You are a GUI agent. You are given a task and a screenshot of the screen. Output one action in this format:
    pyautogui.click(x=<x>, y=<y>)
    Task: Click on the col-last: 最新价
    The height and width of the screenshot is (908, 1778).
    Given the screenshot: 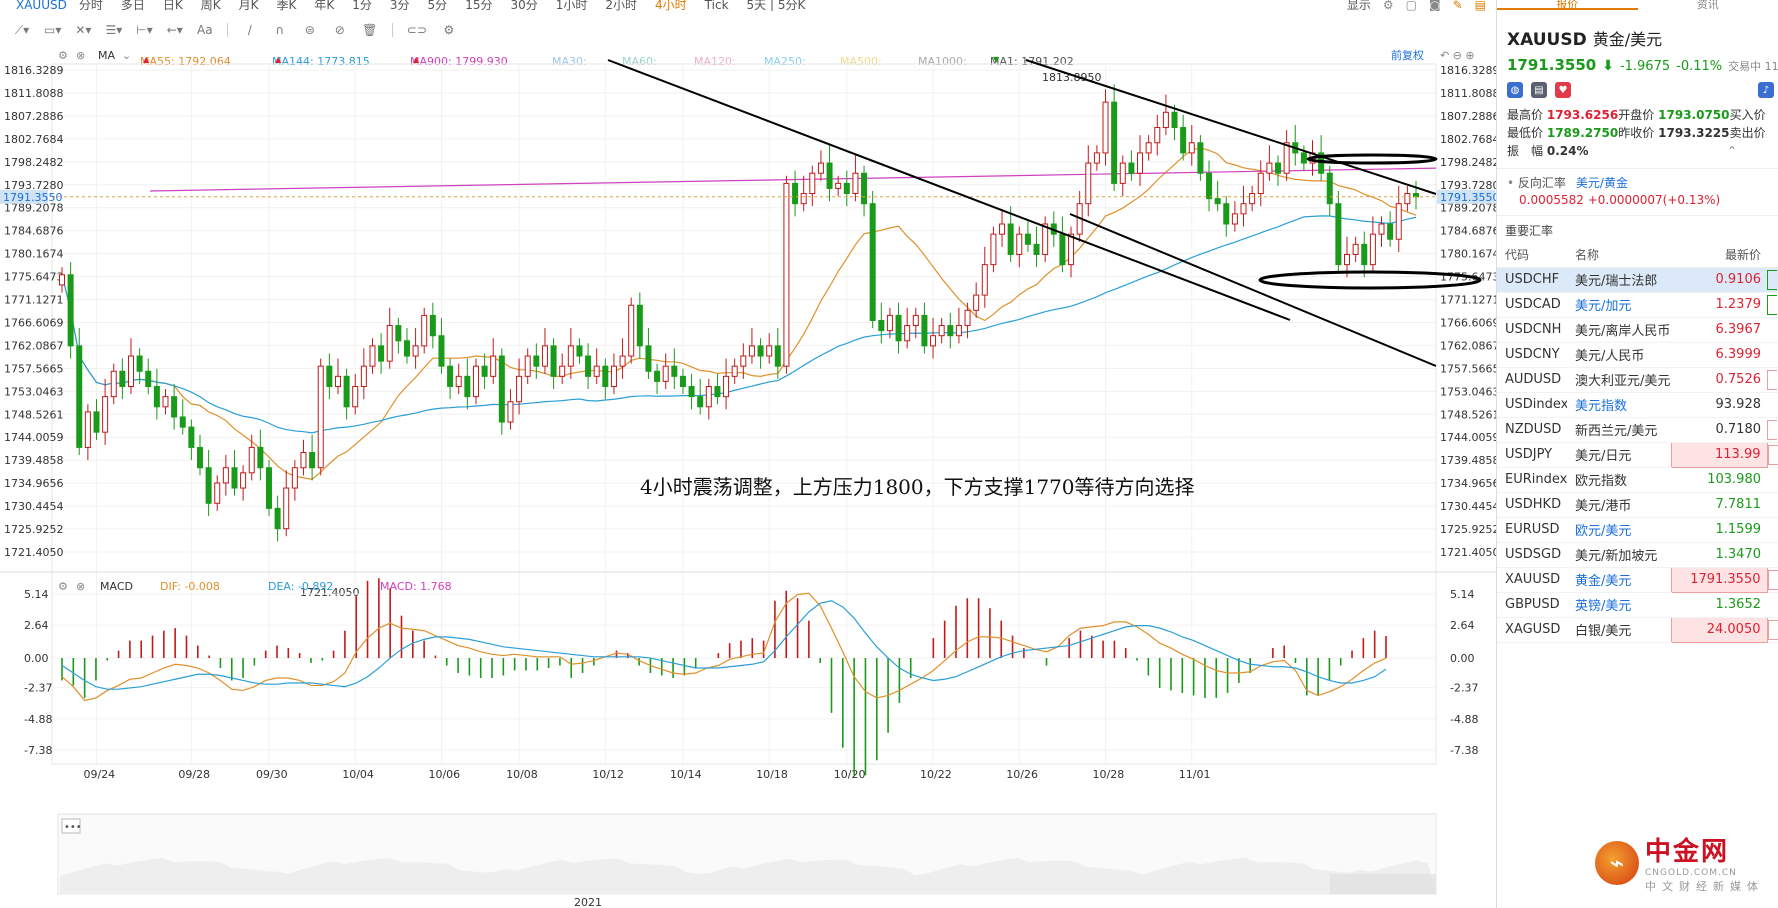 What is the action you would take?
    pyautogui.click(x=1719, y=255)
    